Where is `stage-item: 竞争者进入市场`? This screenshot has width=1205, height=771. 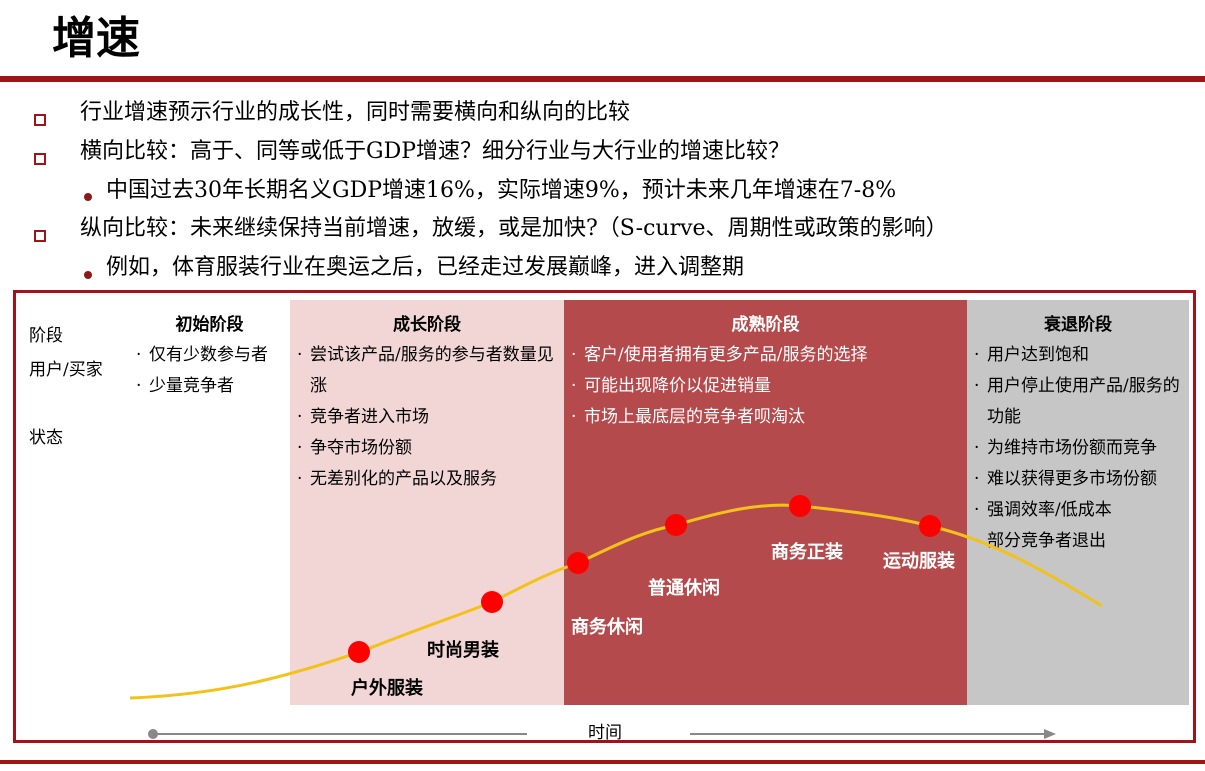
stage-item: 竞争者进入市场 is located at coordinates (428, 417).